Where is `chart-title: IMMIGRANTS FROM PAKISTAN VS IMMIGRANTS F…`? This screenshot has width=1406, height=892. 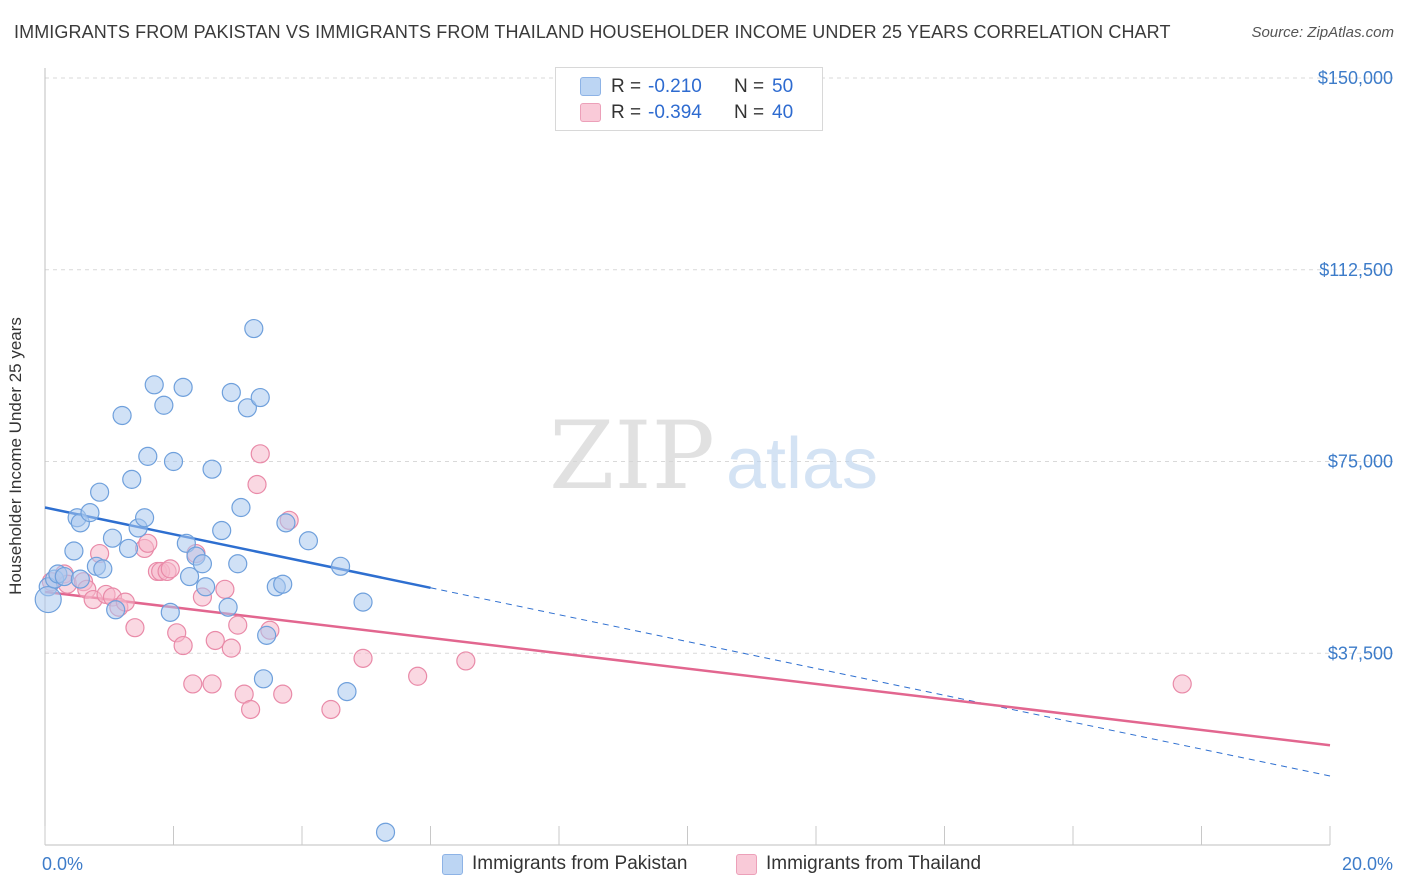
chart-title: IMMIGRANTS FROM PAKISTAN VS IMMIGRANTS F… is located at coordinates (592, 32).